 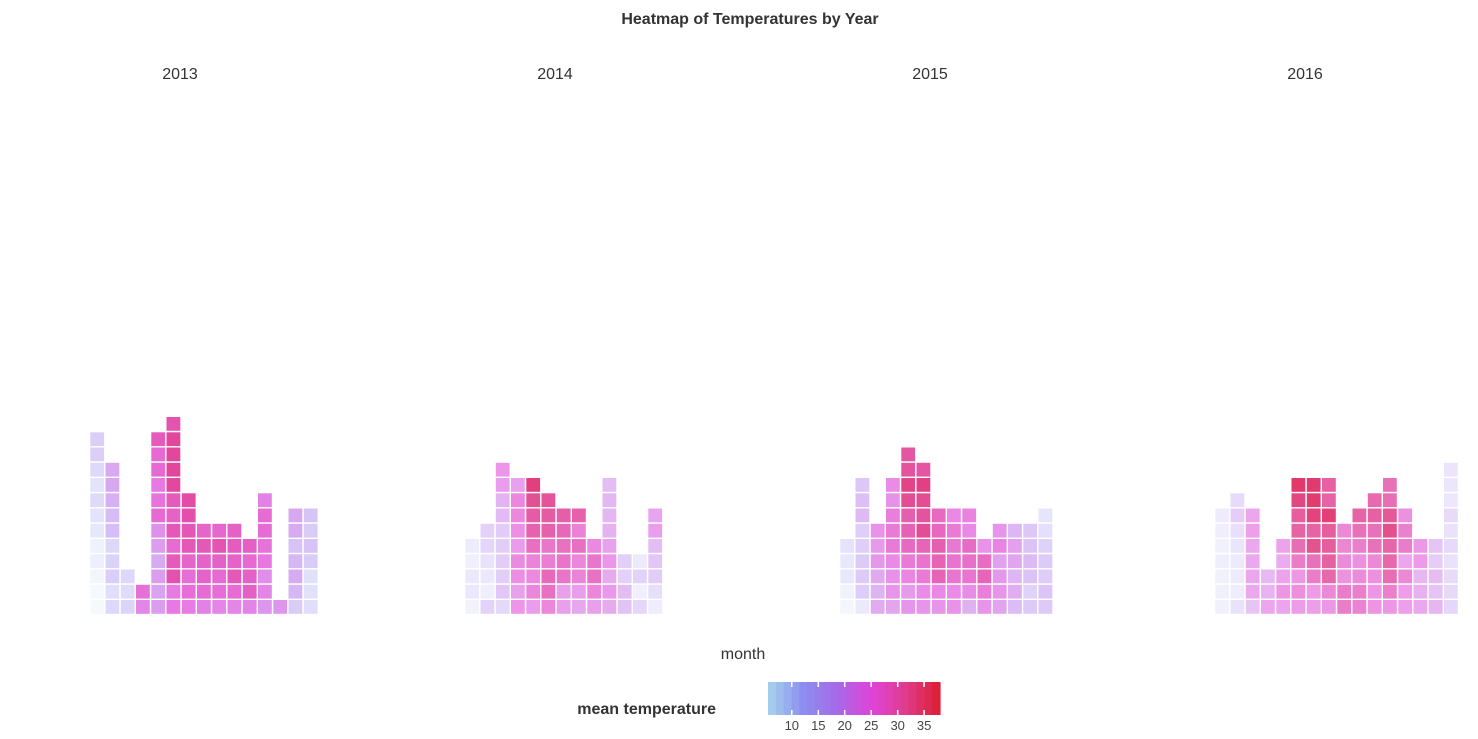 I want to click on color-legend: mean temperature 10 15 20 25 30 35, so click(x=759, y=707).